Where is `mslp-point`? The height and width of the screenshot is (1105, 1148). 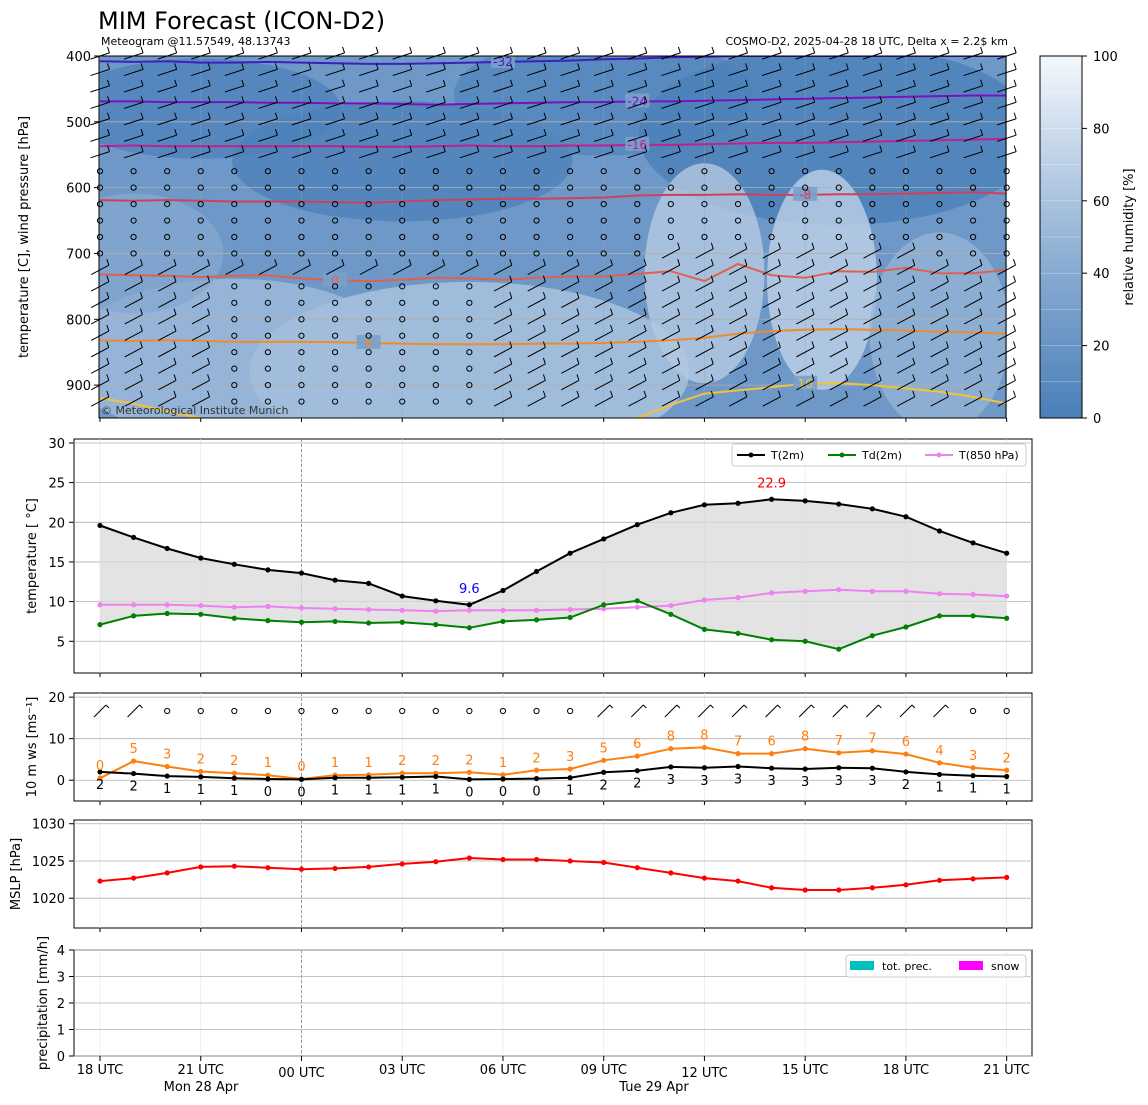 mslp-point is located at coordinates (301, 869).